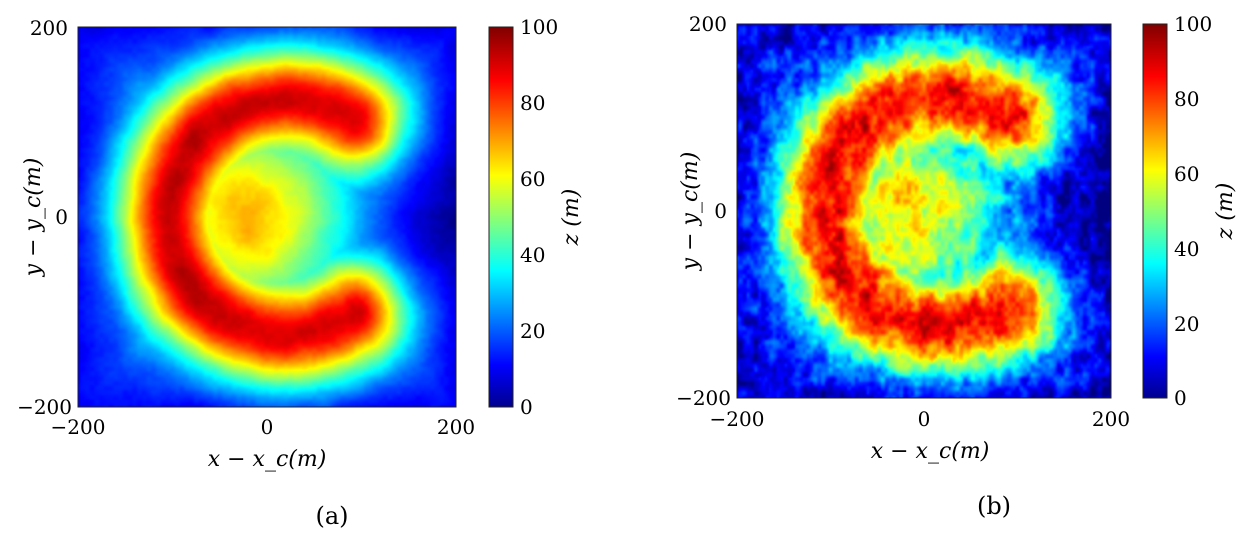 This screenshot has width=1252, height=534. What do you see at coordinates (1225, 212) in the screenshot?
I see `colorbar-label-b: z (m)` at bounding box center [1225, 212].